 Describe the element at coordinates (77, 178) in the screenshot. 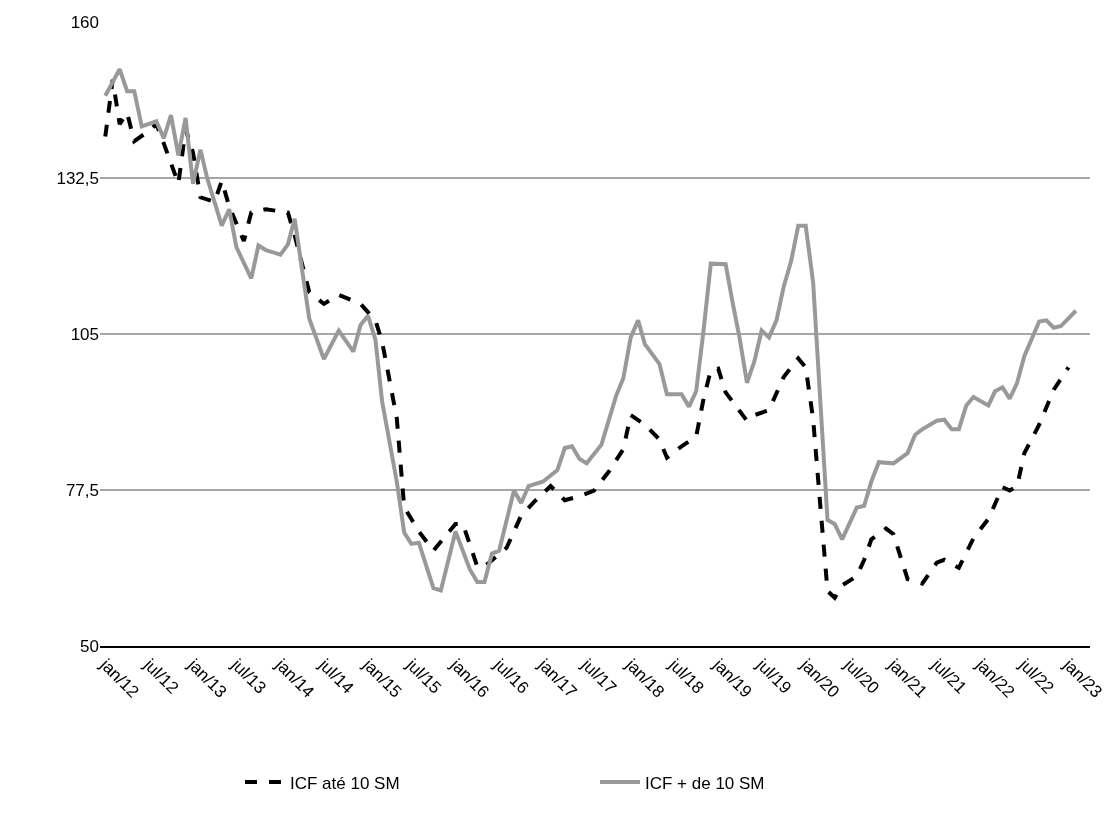

I see `y-tick-label: 132,5` at that location.